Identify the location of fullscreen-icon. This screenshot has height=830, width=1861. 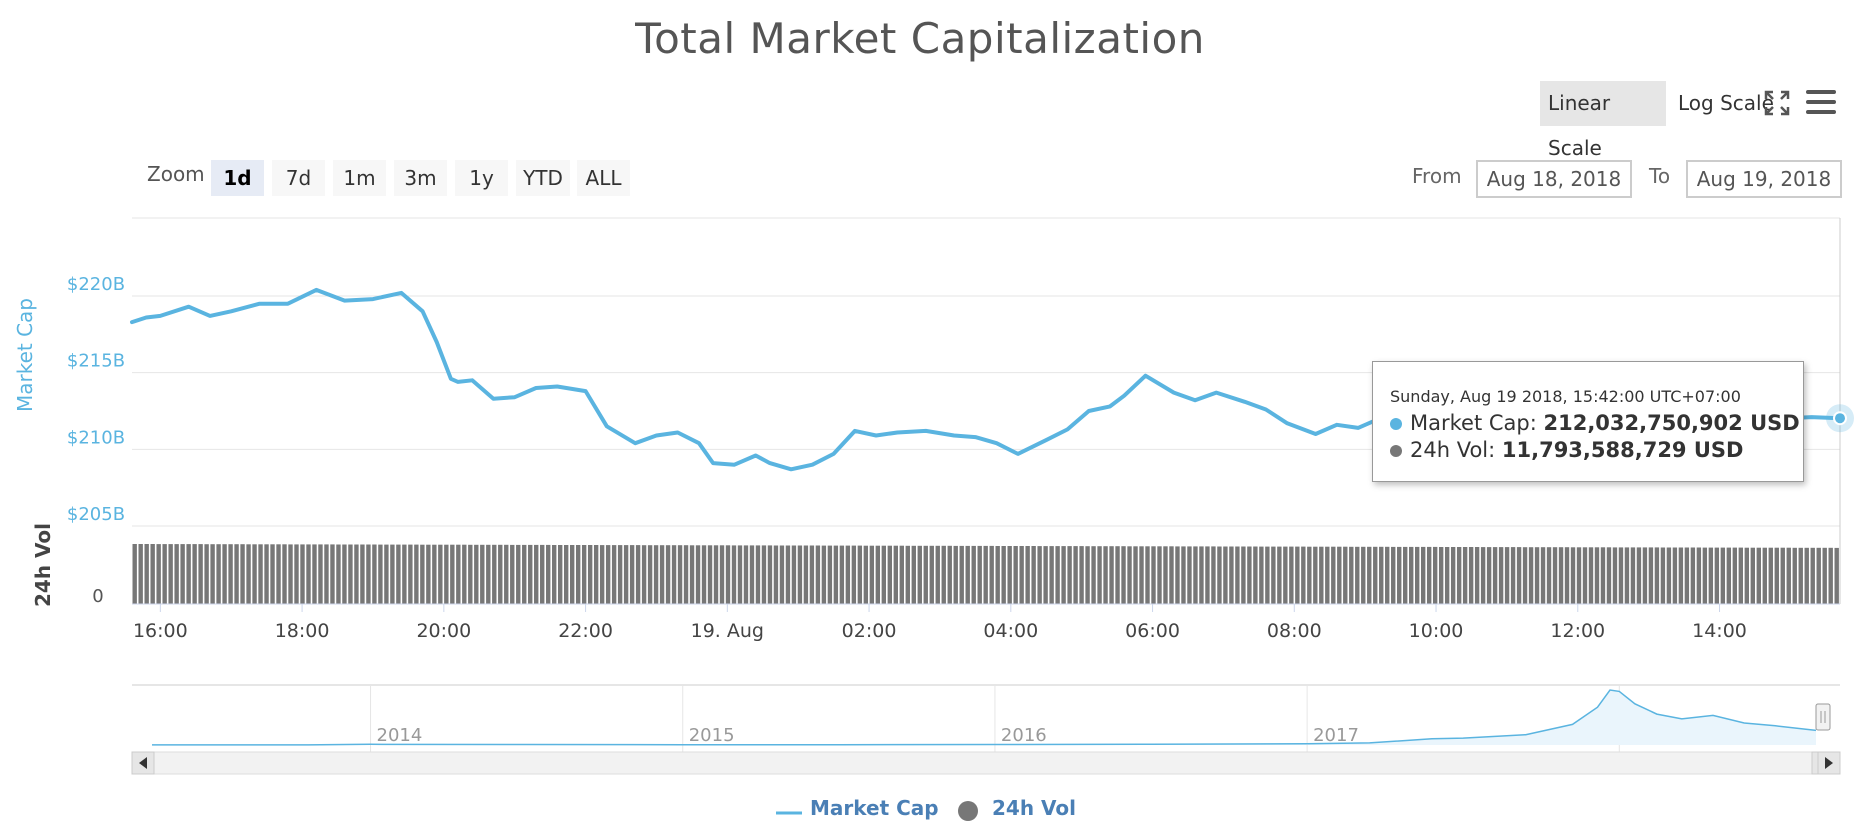
(1777, 103).